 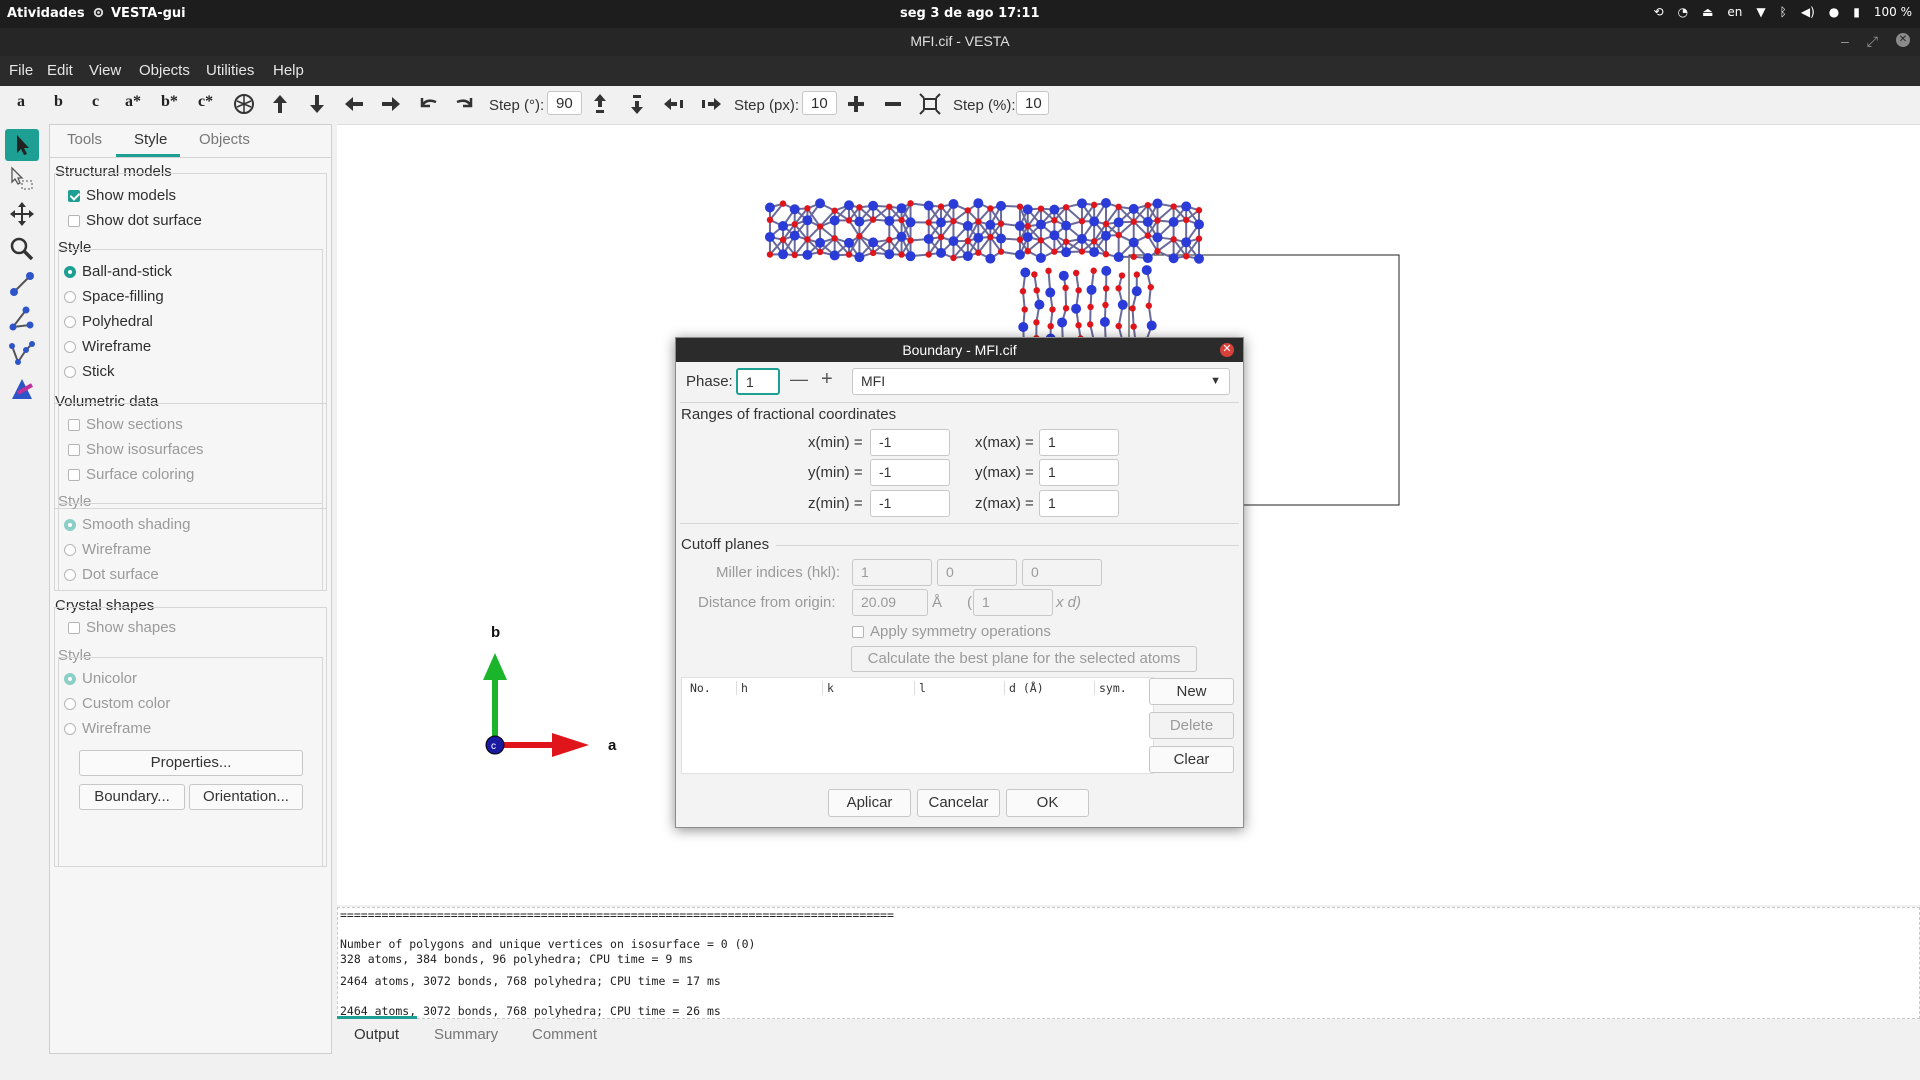 I want to click on menu-objects: Objects, so click(x=164, y=70).